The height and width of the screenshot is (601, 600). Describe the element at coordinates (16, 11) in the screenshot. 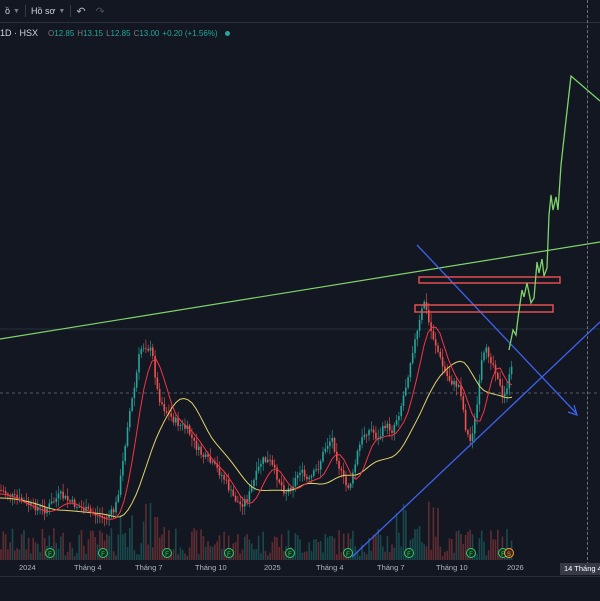

I see `chevron-down-icon: ▼` at that location.